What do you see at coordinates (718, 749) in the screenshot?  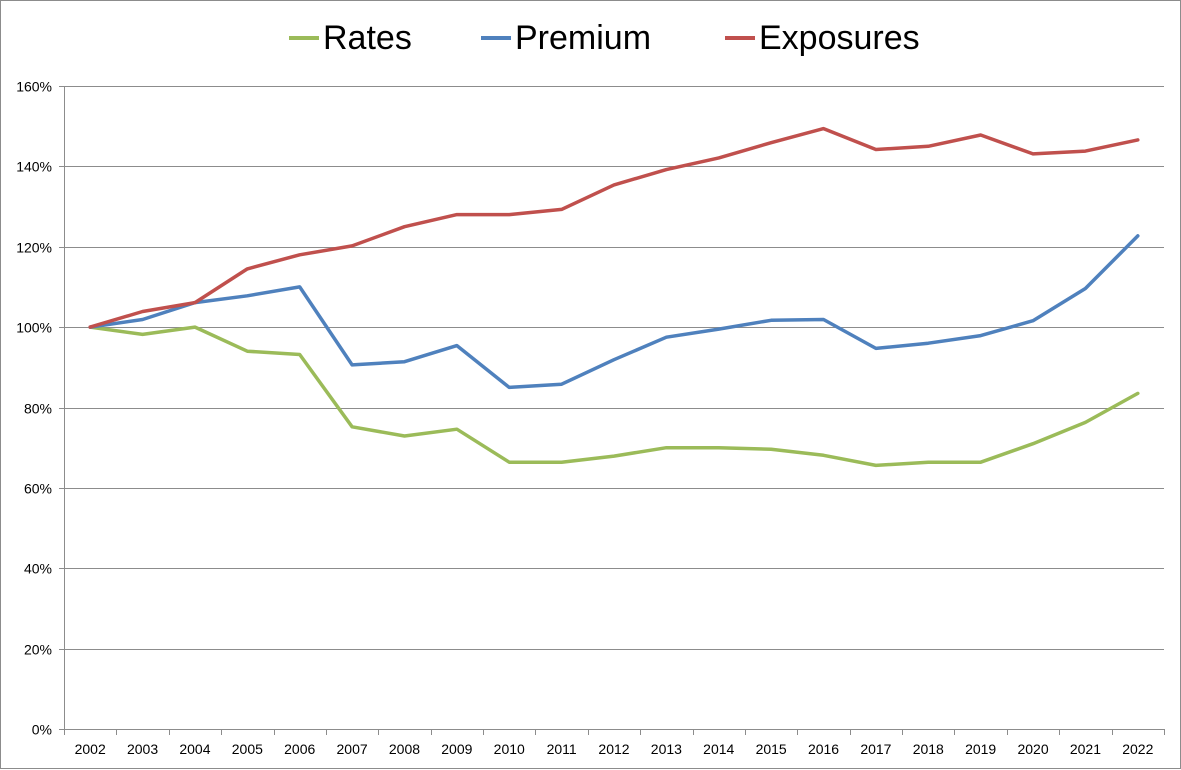 I see `x-tick-label: 2014` at bounding box center [718, 749].